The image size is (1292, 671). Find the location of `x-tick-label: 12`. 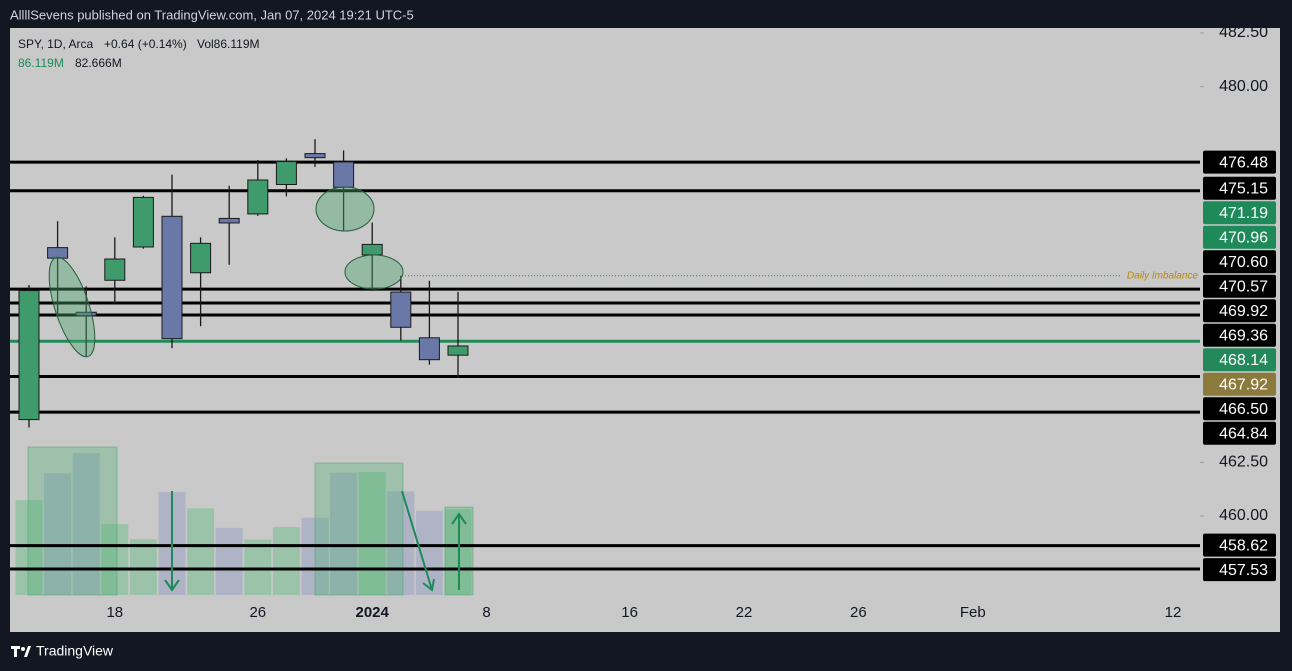

x-tick-label: 12 is located at coordinates (1173, 612).